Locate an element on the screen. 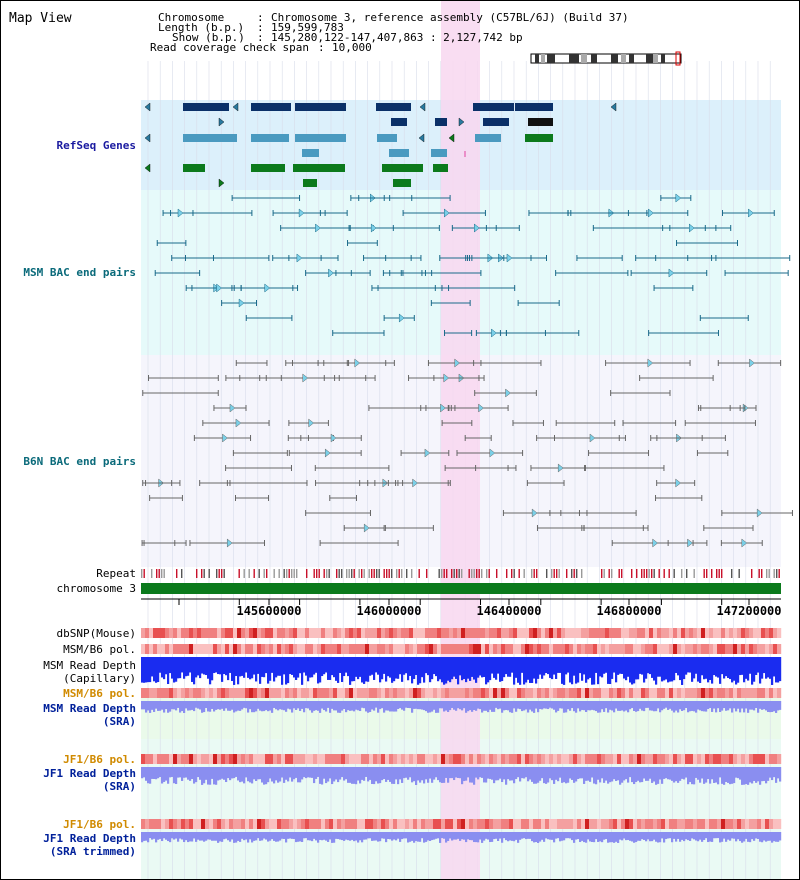 This screenshot has width=800, height=880. track-label-jf1-depth-sra: JF1 Read Depth is located at coordinates (89, 773).